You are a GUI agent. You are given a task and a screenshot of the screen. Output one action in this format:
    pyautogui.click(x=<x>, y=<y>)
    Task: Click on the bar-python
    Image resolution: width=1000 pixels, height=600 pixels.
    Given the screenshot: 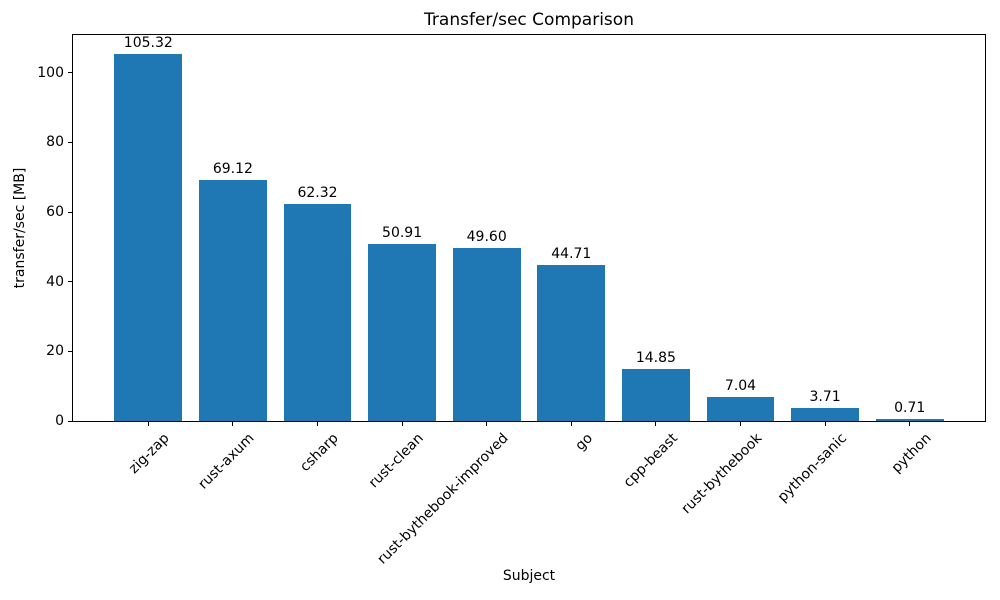 What is the action you would take?
    pyautogui.click(x=909, y=419)
    